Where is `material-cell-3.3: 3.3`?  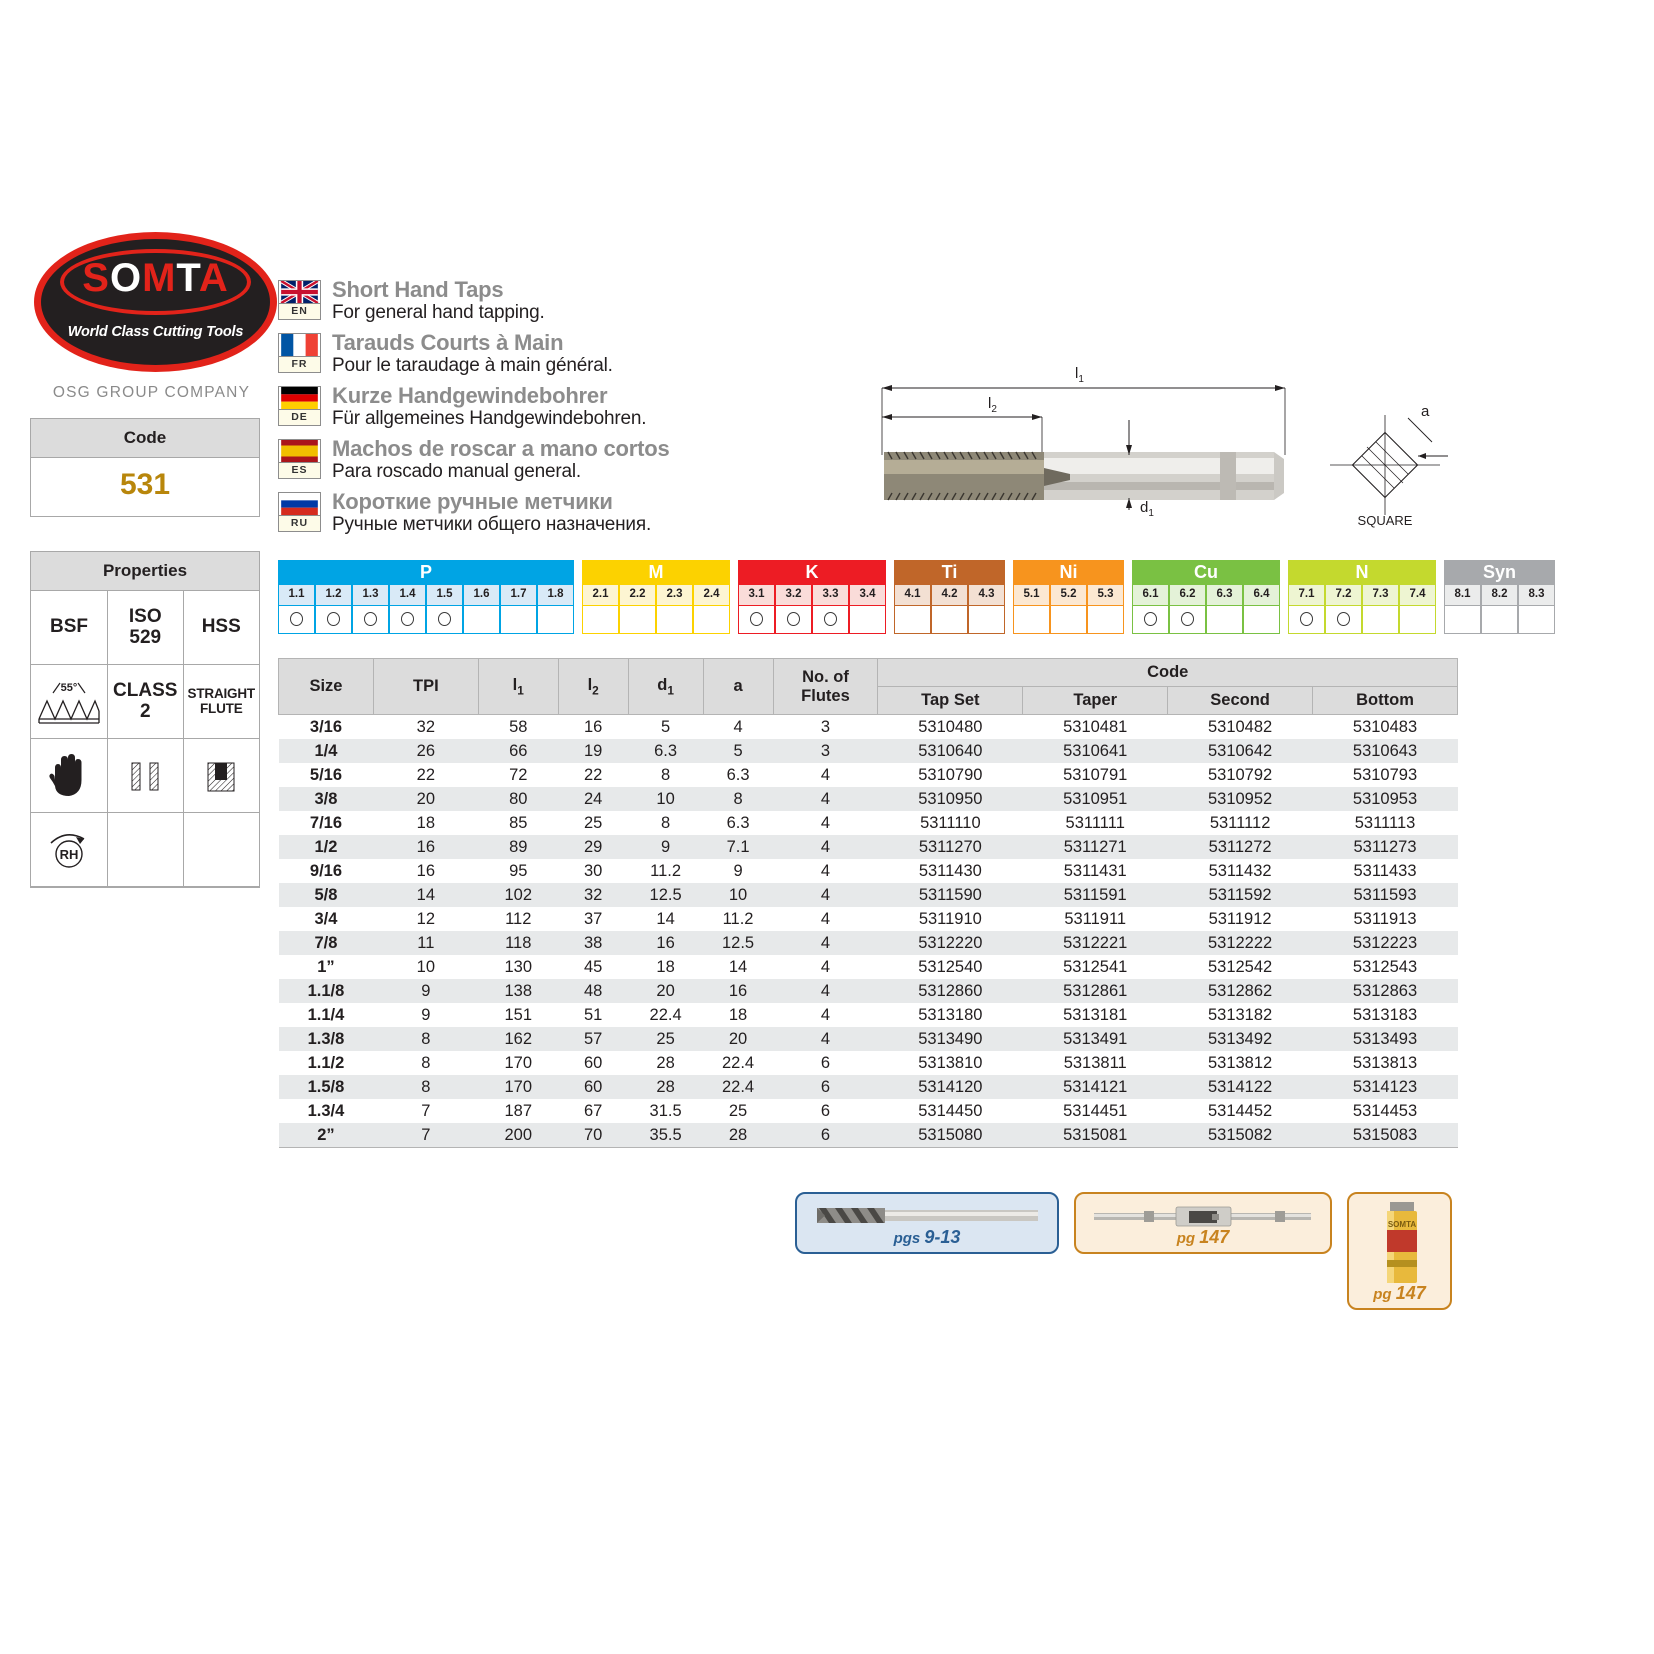
material-cell-3.3: 3.3 is located at coordinates (830, 609).